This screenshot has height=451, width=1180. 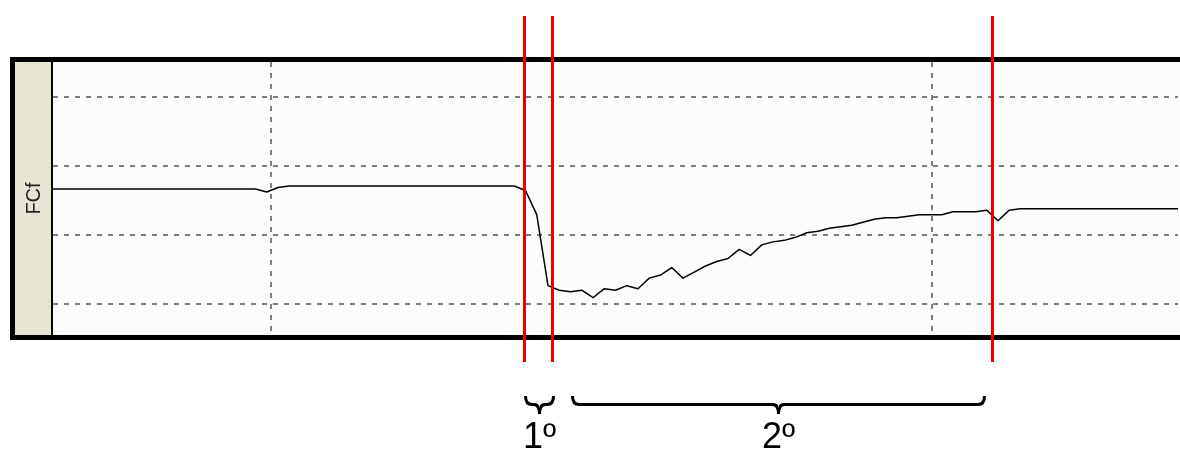 What do you see at coordinates (33, 198) in the screenshot?
I see `y-axis-title: FCf` at bounding box center [33, 198].